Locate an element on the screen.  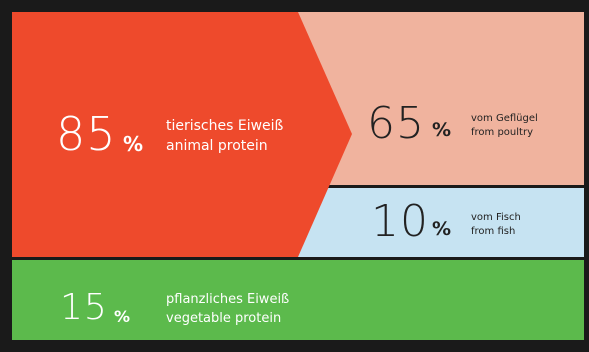
poultry-percentage-value: 65 is located at coordinates (396, 123).